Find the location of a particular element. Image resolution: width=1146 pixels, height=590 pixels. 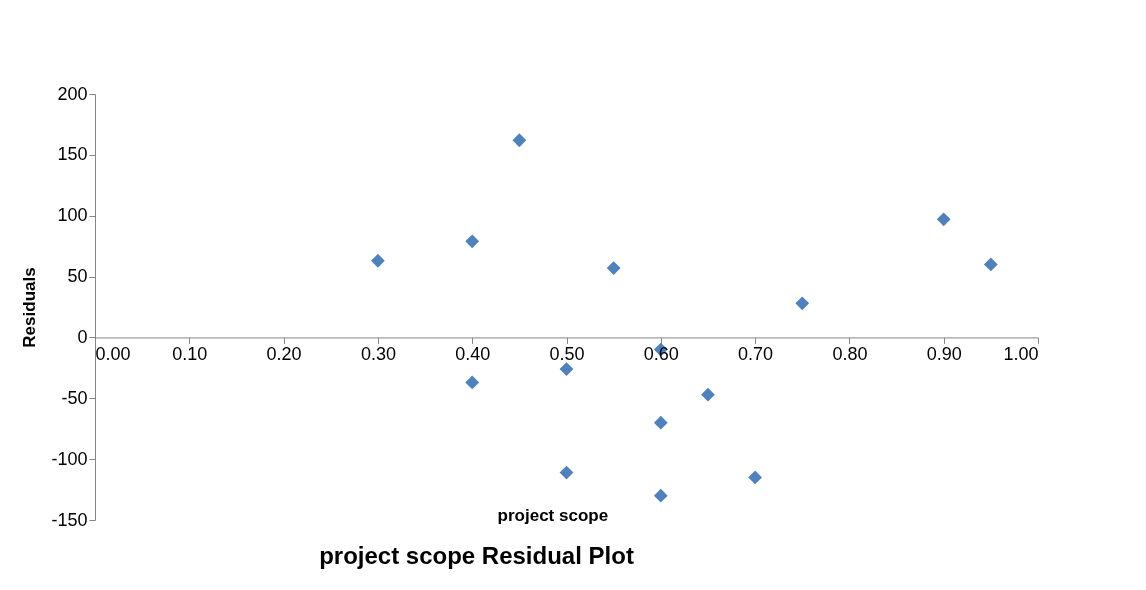

x-tick-label: 0.60 is located at coordinates (661, 353).